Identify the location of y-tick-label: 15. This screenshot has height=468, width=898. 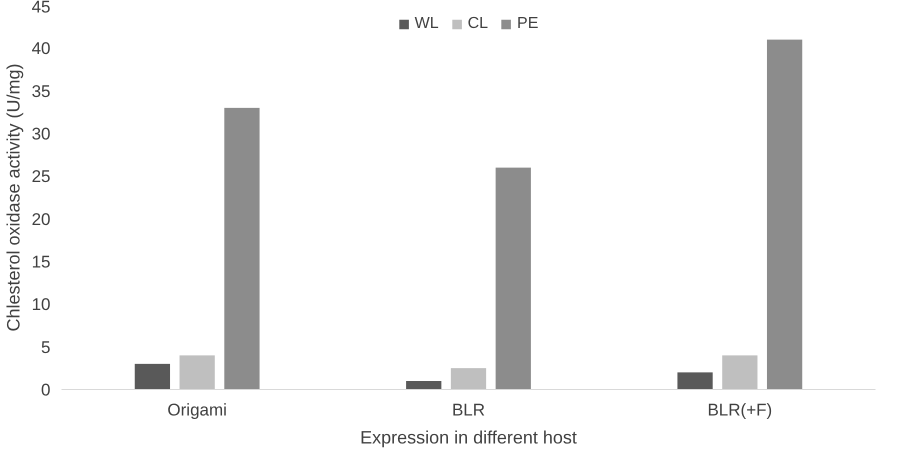
(41, 262).